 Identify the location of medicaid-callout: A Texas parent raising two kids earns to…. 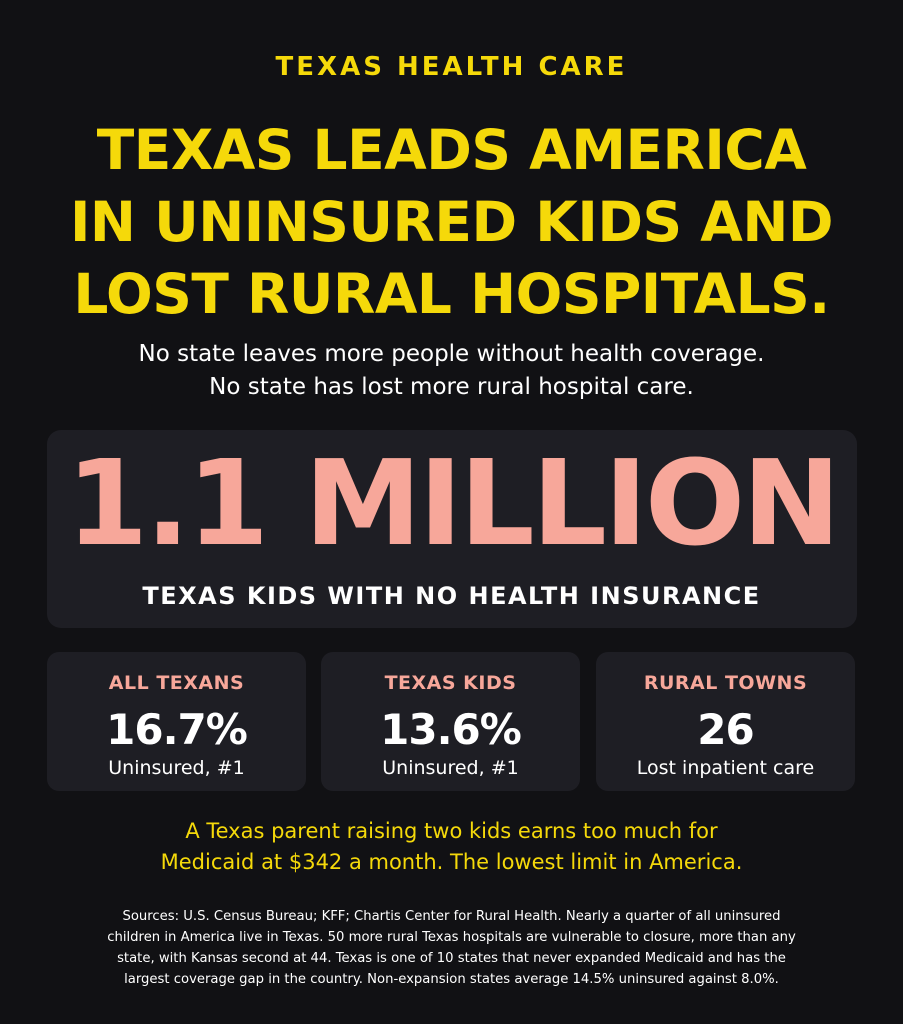
(451, 847).